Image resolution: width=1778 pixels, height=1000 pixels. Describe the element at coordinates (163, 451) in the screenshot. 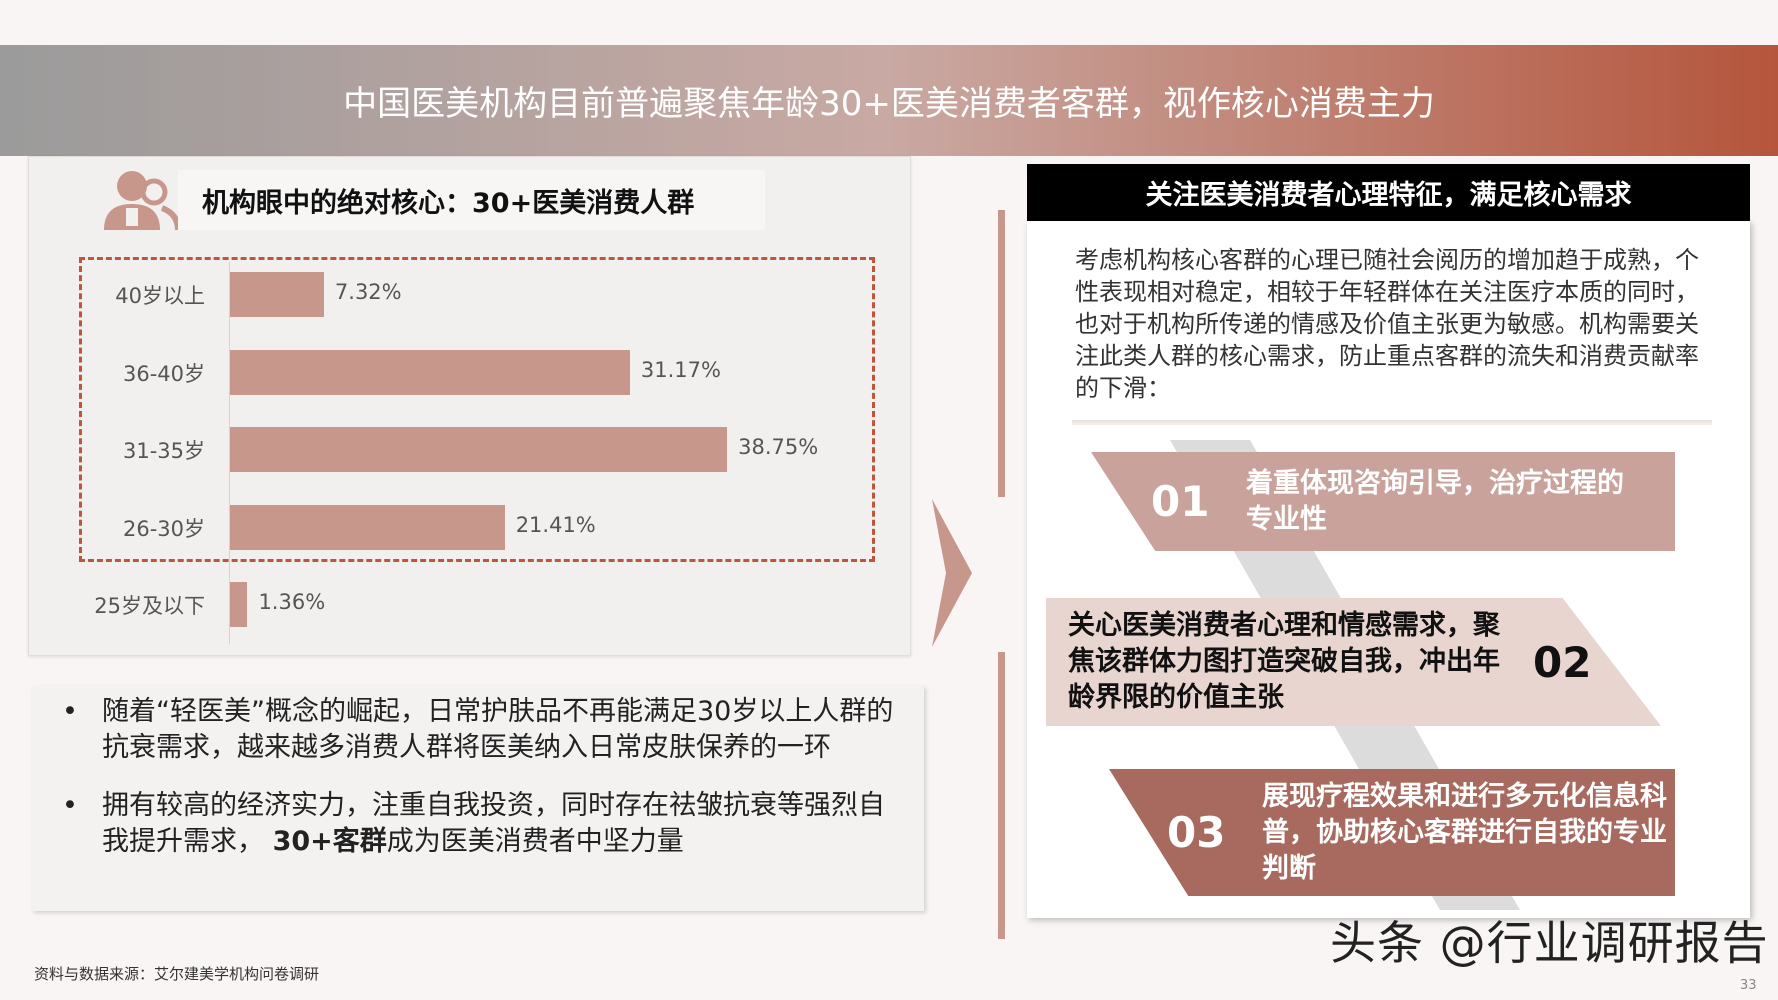

I see `category-label: 31-35岁` at that location.